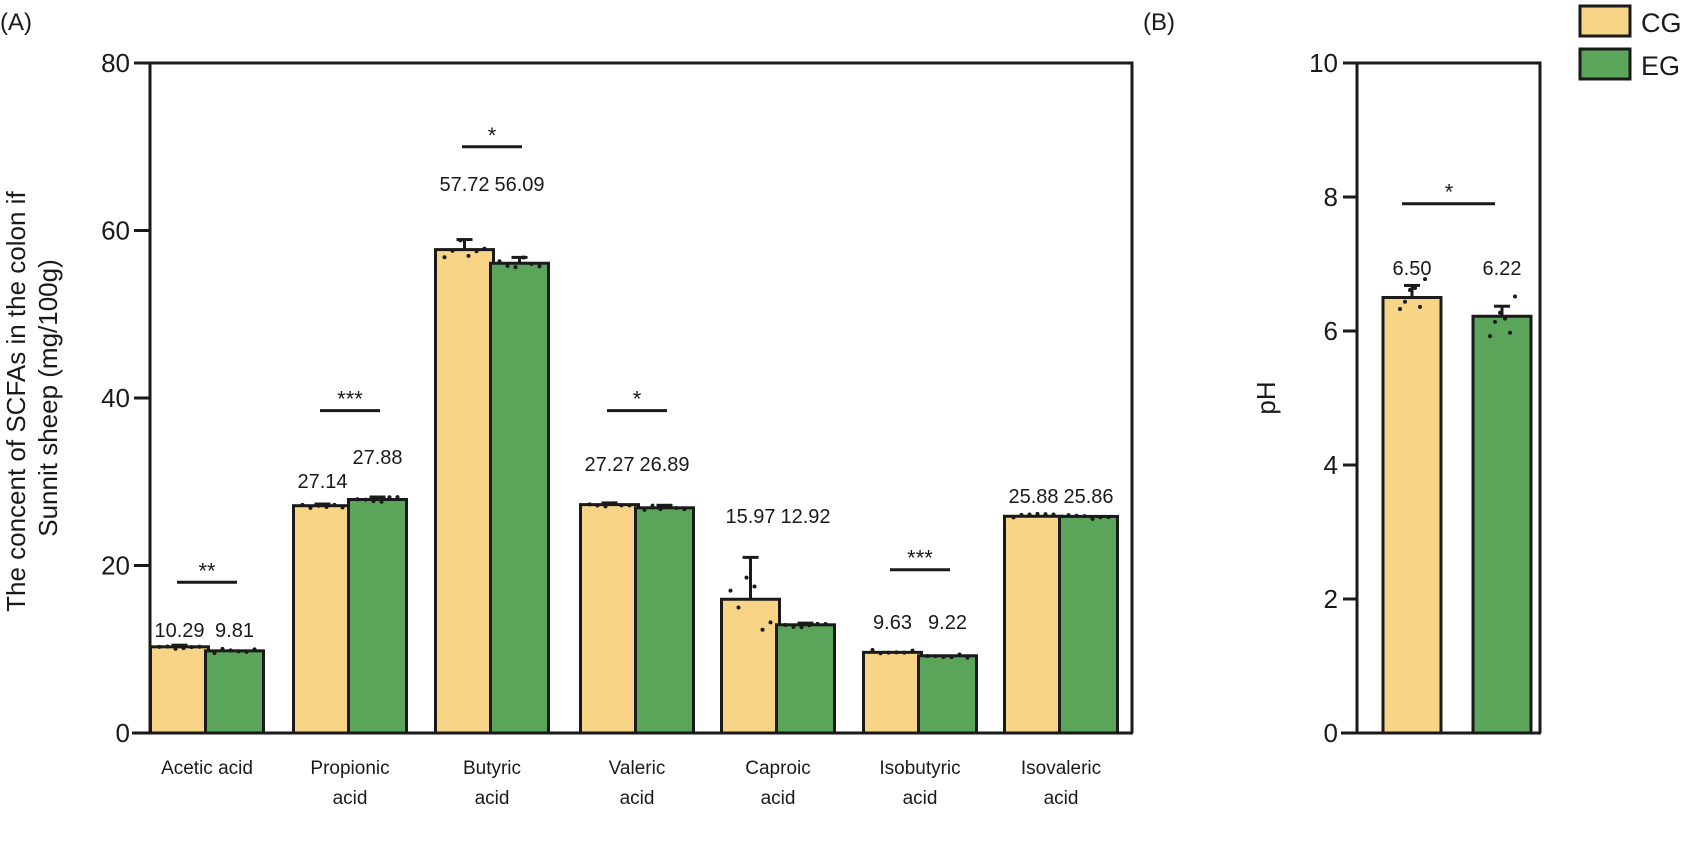 This screenshot has height=867, width=1696. I want to click on y-tick-label: 20, so click(115, 566).